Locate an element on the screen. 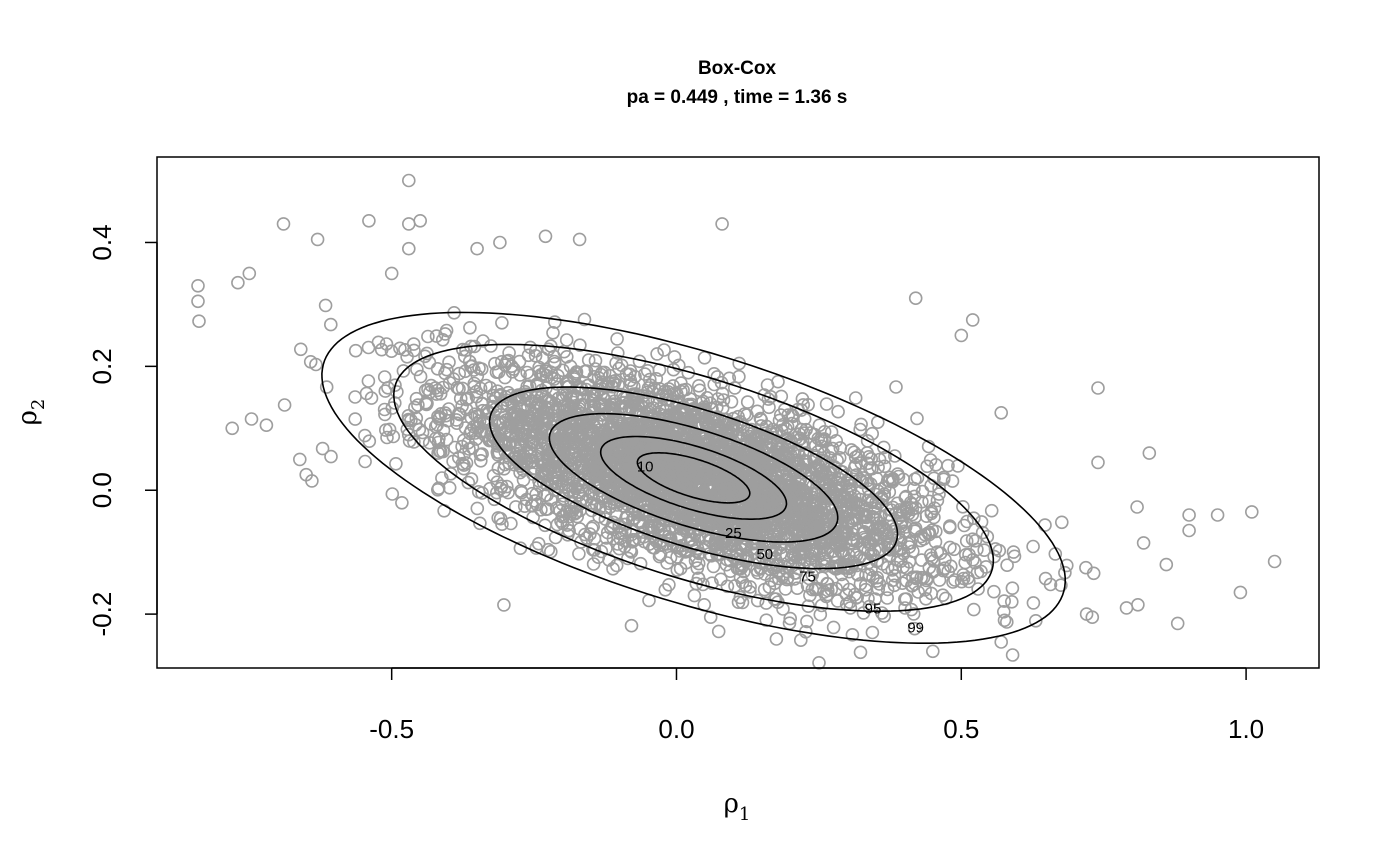 The height and width of the screenshot is (865, 1400). contour-labels: 10 25 50 75 95 99 is located at coordinates (780, 548).